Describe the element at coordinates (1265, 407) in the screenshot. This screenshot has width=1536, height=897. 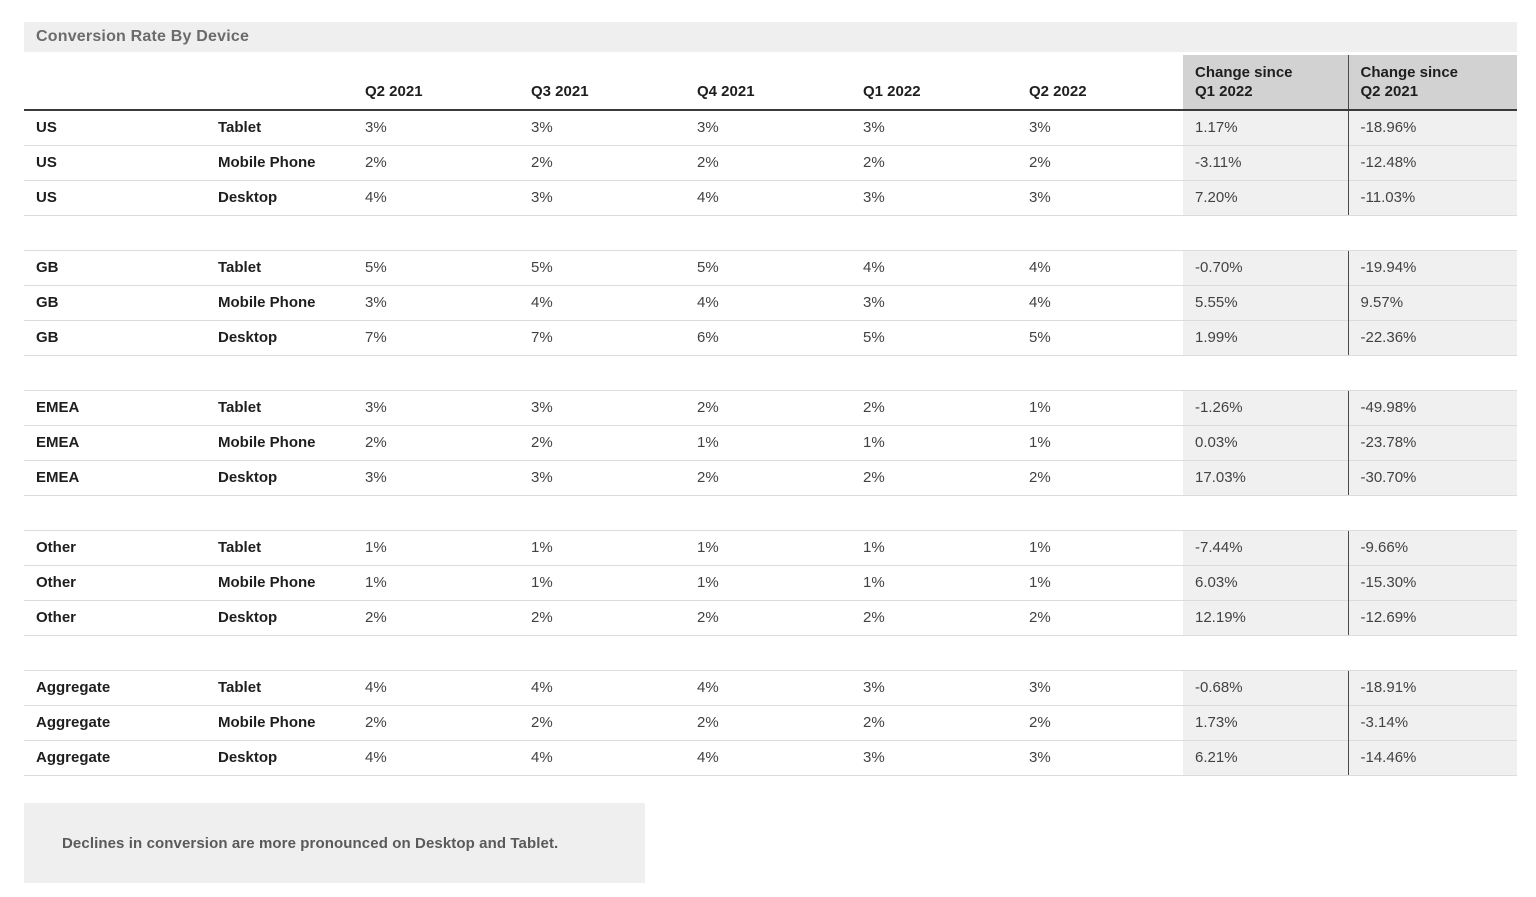
I see `change-since-q1-2022-cell: -1.26%` at that location.